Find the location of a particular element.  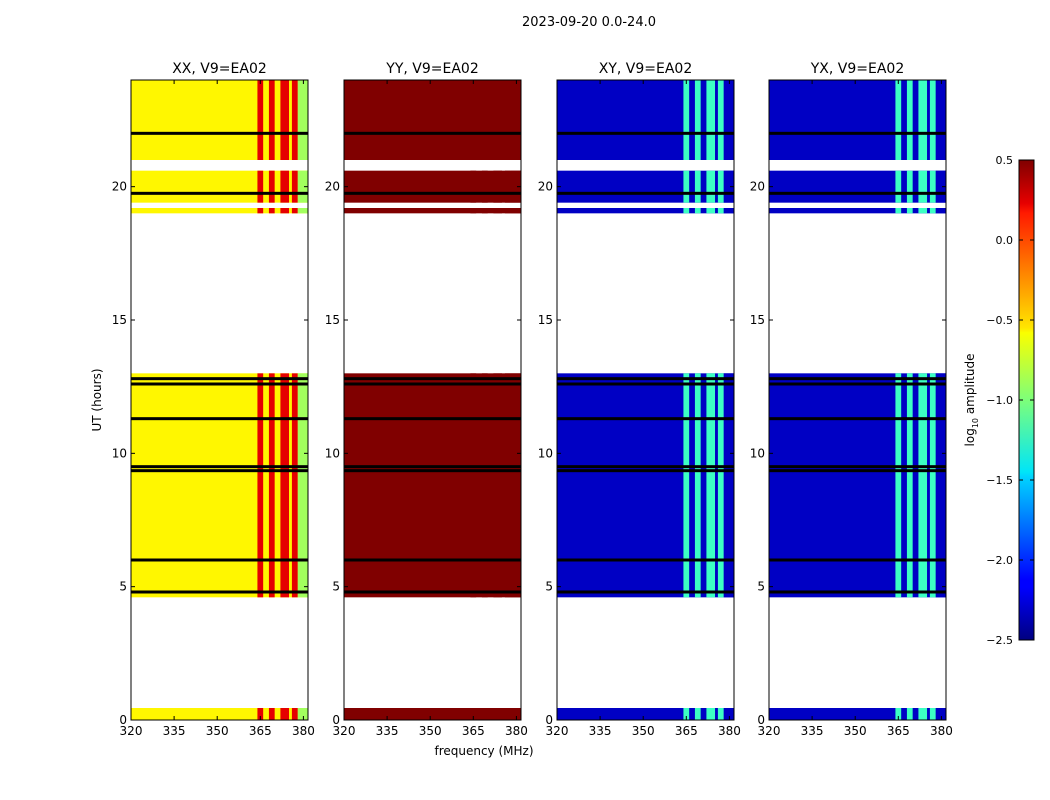

x-tick-label: 320 is located at coordinates (131, 731).